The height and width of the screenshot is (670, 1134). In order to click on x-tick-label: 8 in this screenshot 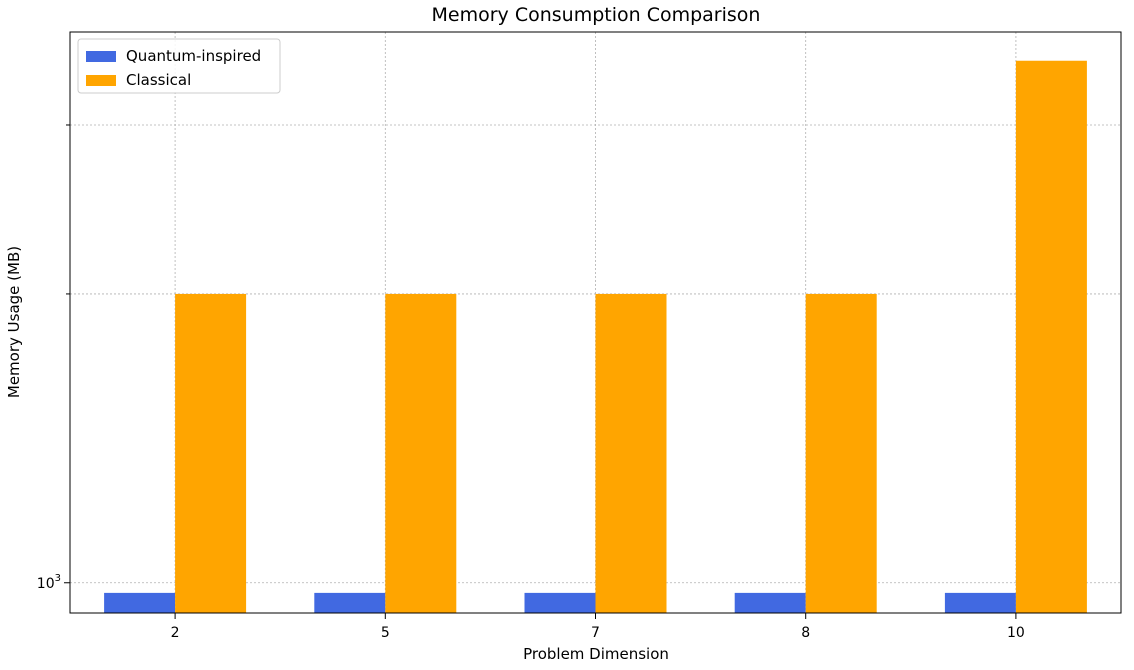, I will do `click(805, 633)`.